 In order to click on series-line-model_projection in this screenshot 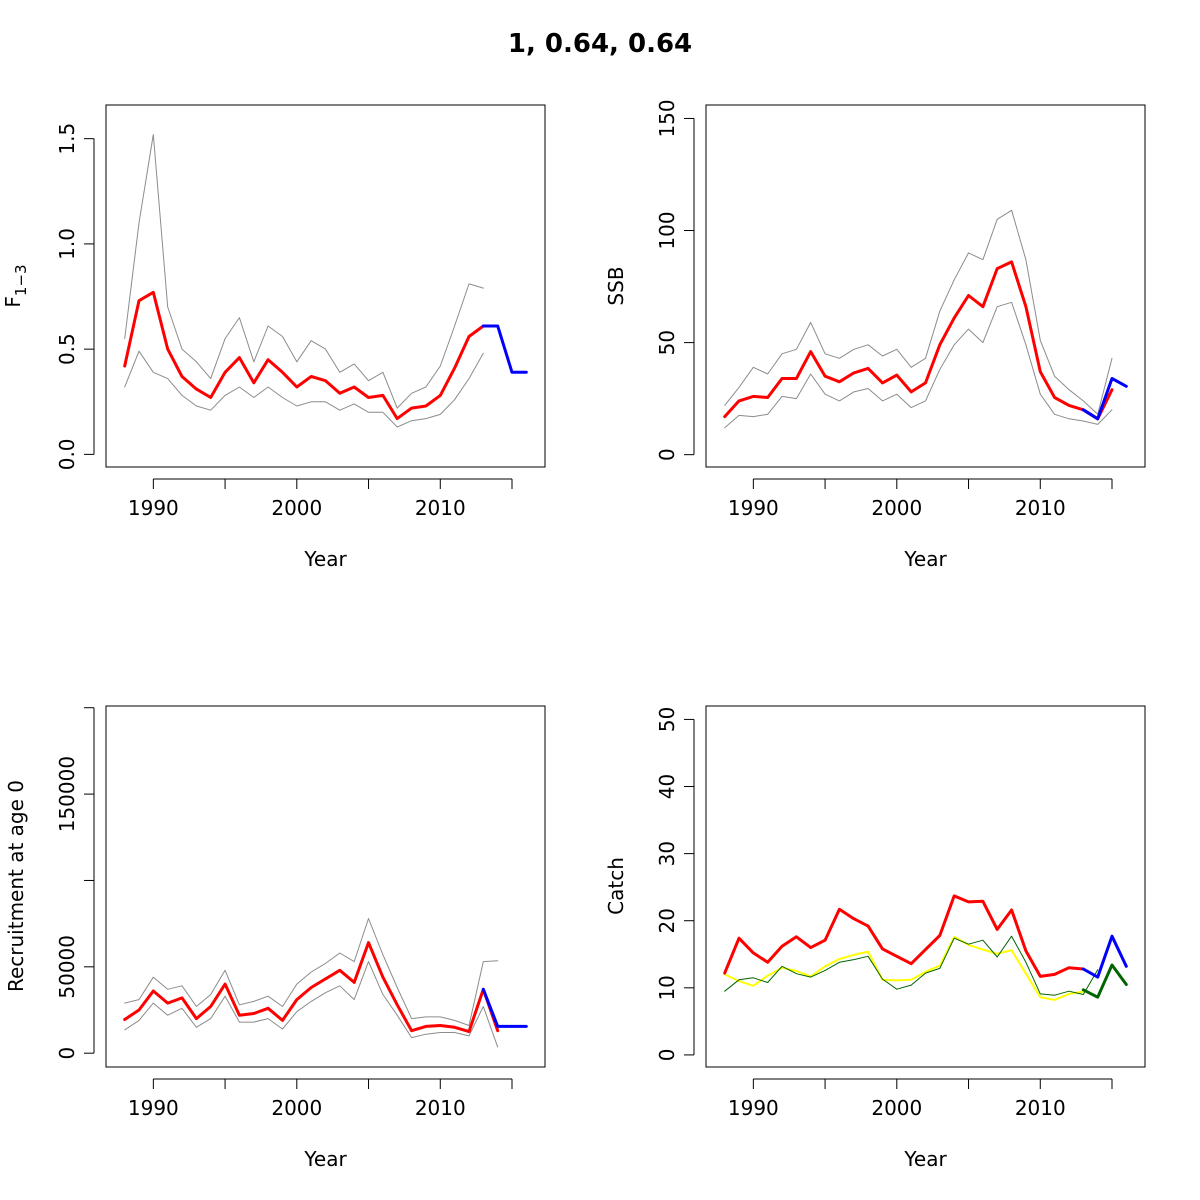, I will do `click(1104, 981)`.